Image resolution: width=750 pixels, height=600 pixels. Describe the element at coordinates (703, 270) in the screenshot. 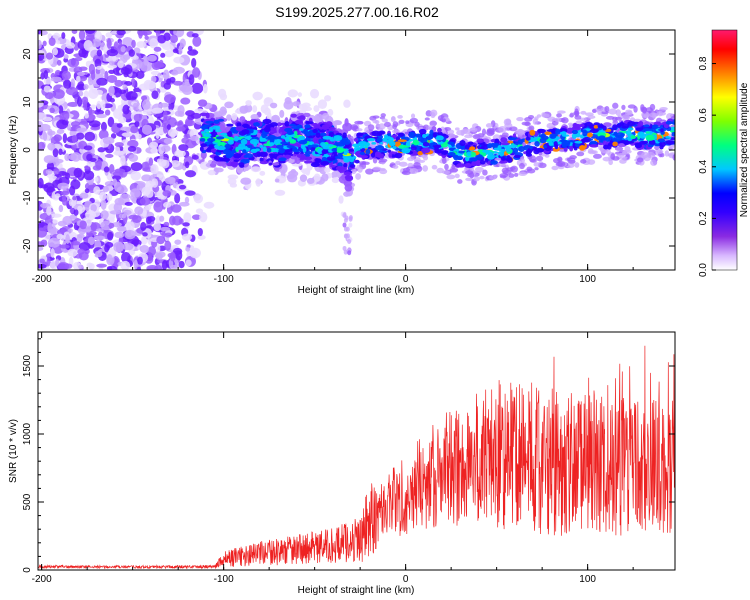

I see `colorbar-tick-label: 0.0` at that location.